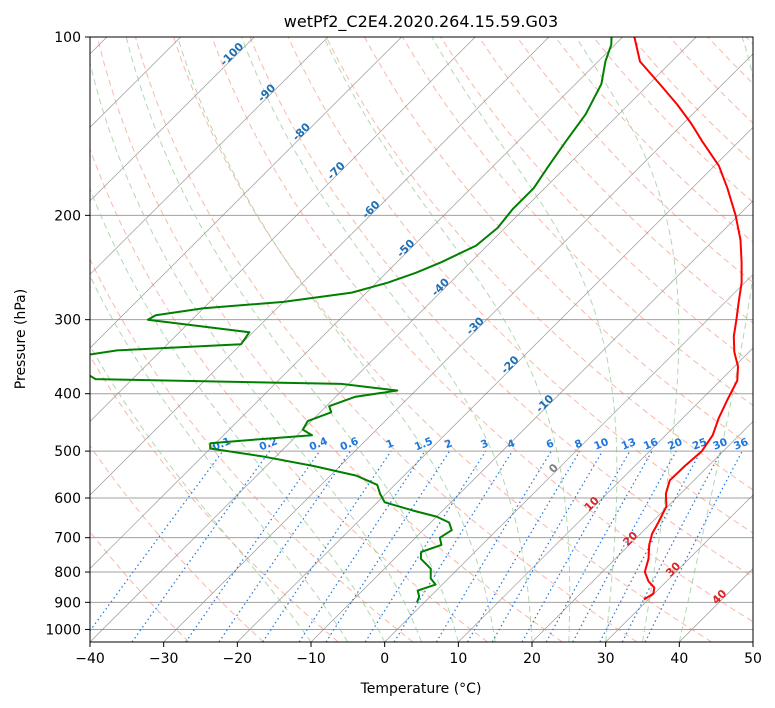 The width and height of the screenshot is (775, 708). Describe the element at coordinates (67, 395) in the screenshot. I see `y-tick-label: 400` at that location.